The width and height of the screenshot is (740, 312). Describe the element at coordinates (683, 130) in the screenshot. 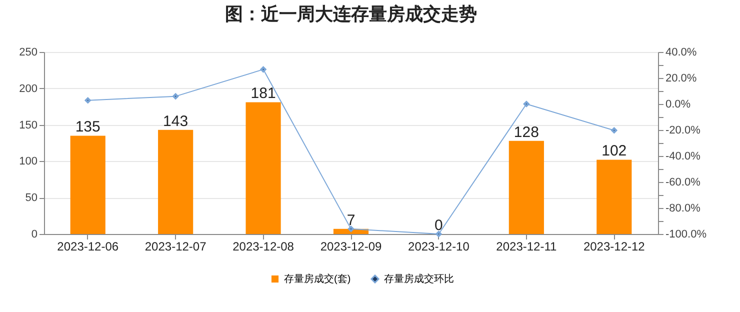

I see `y2-tick-label: -20.0%` at that location.